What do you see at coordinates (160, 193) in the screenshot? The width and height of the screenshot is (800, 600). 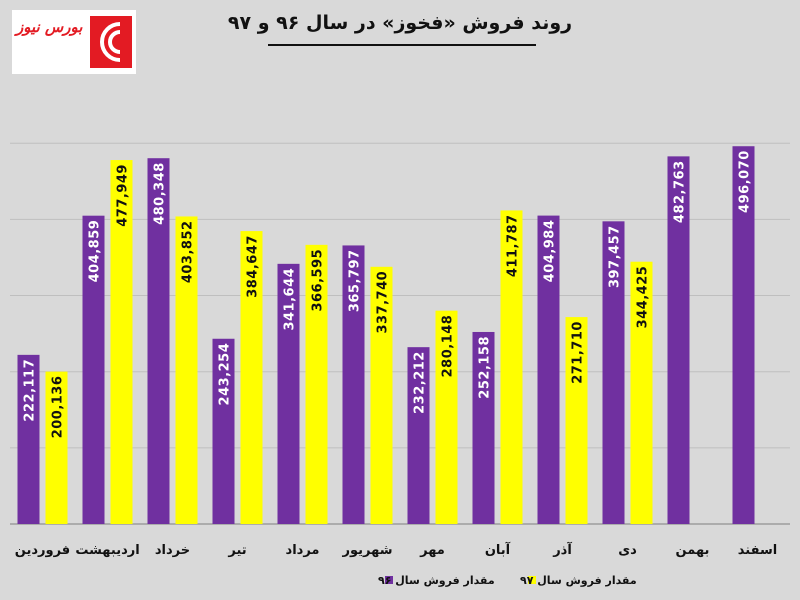 I see `data-label: 480,348` at bounding box center [160, 193].